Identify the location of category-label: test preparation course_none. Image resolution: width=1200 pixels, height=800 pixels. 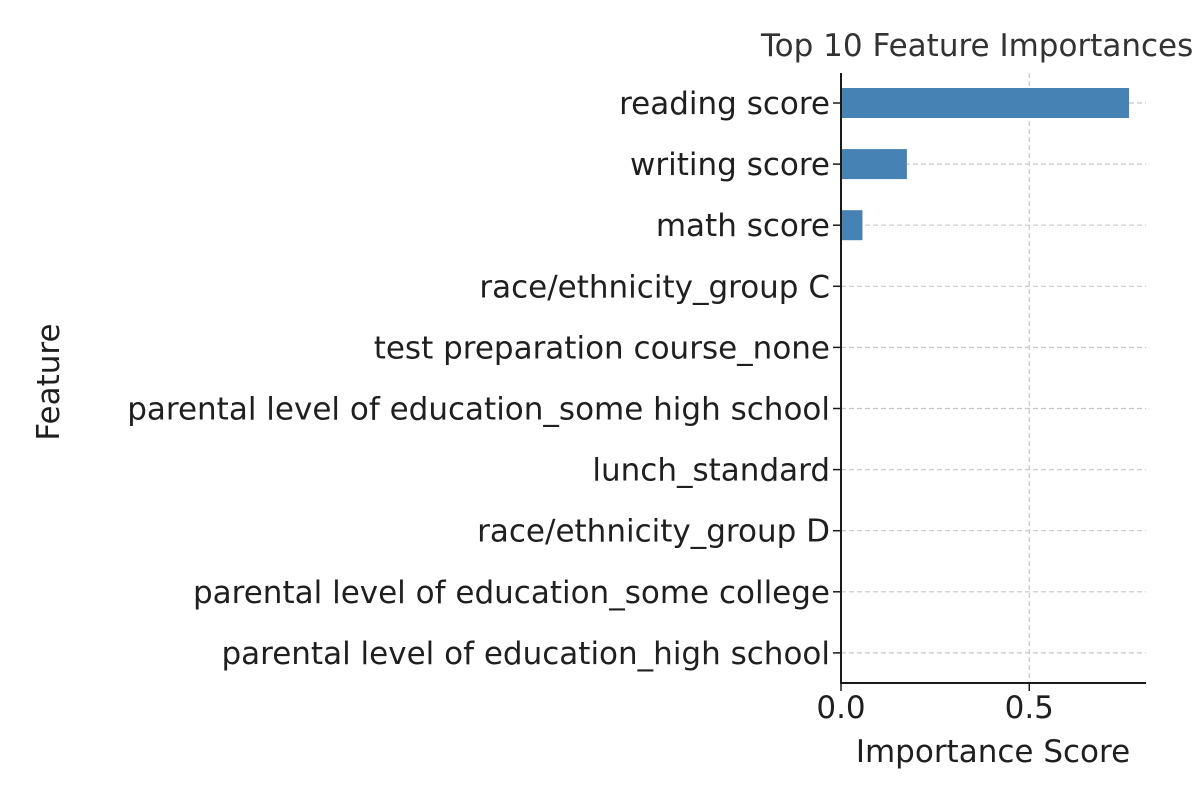
(602, 348).